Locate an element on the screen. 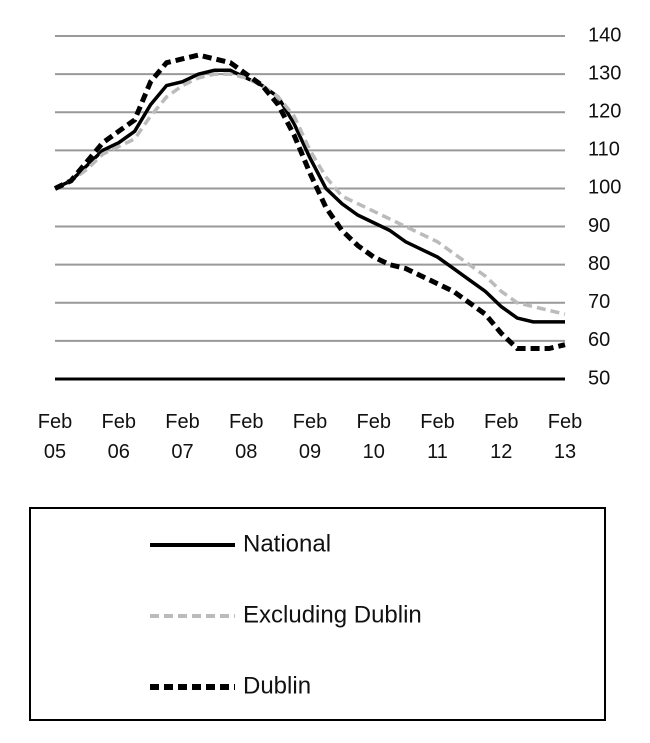 The image size is (650, 743). y-tick-label: 90 is located at coordinates (599, 226).